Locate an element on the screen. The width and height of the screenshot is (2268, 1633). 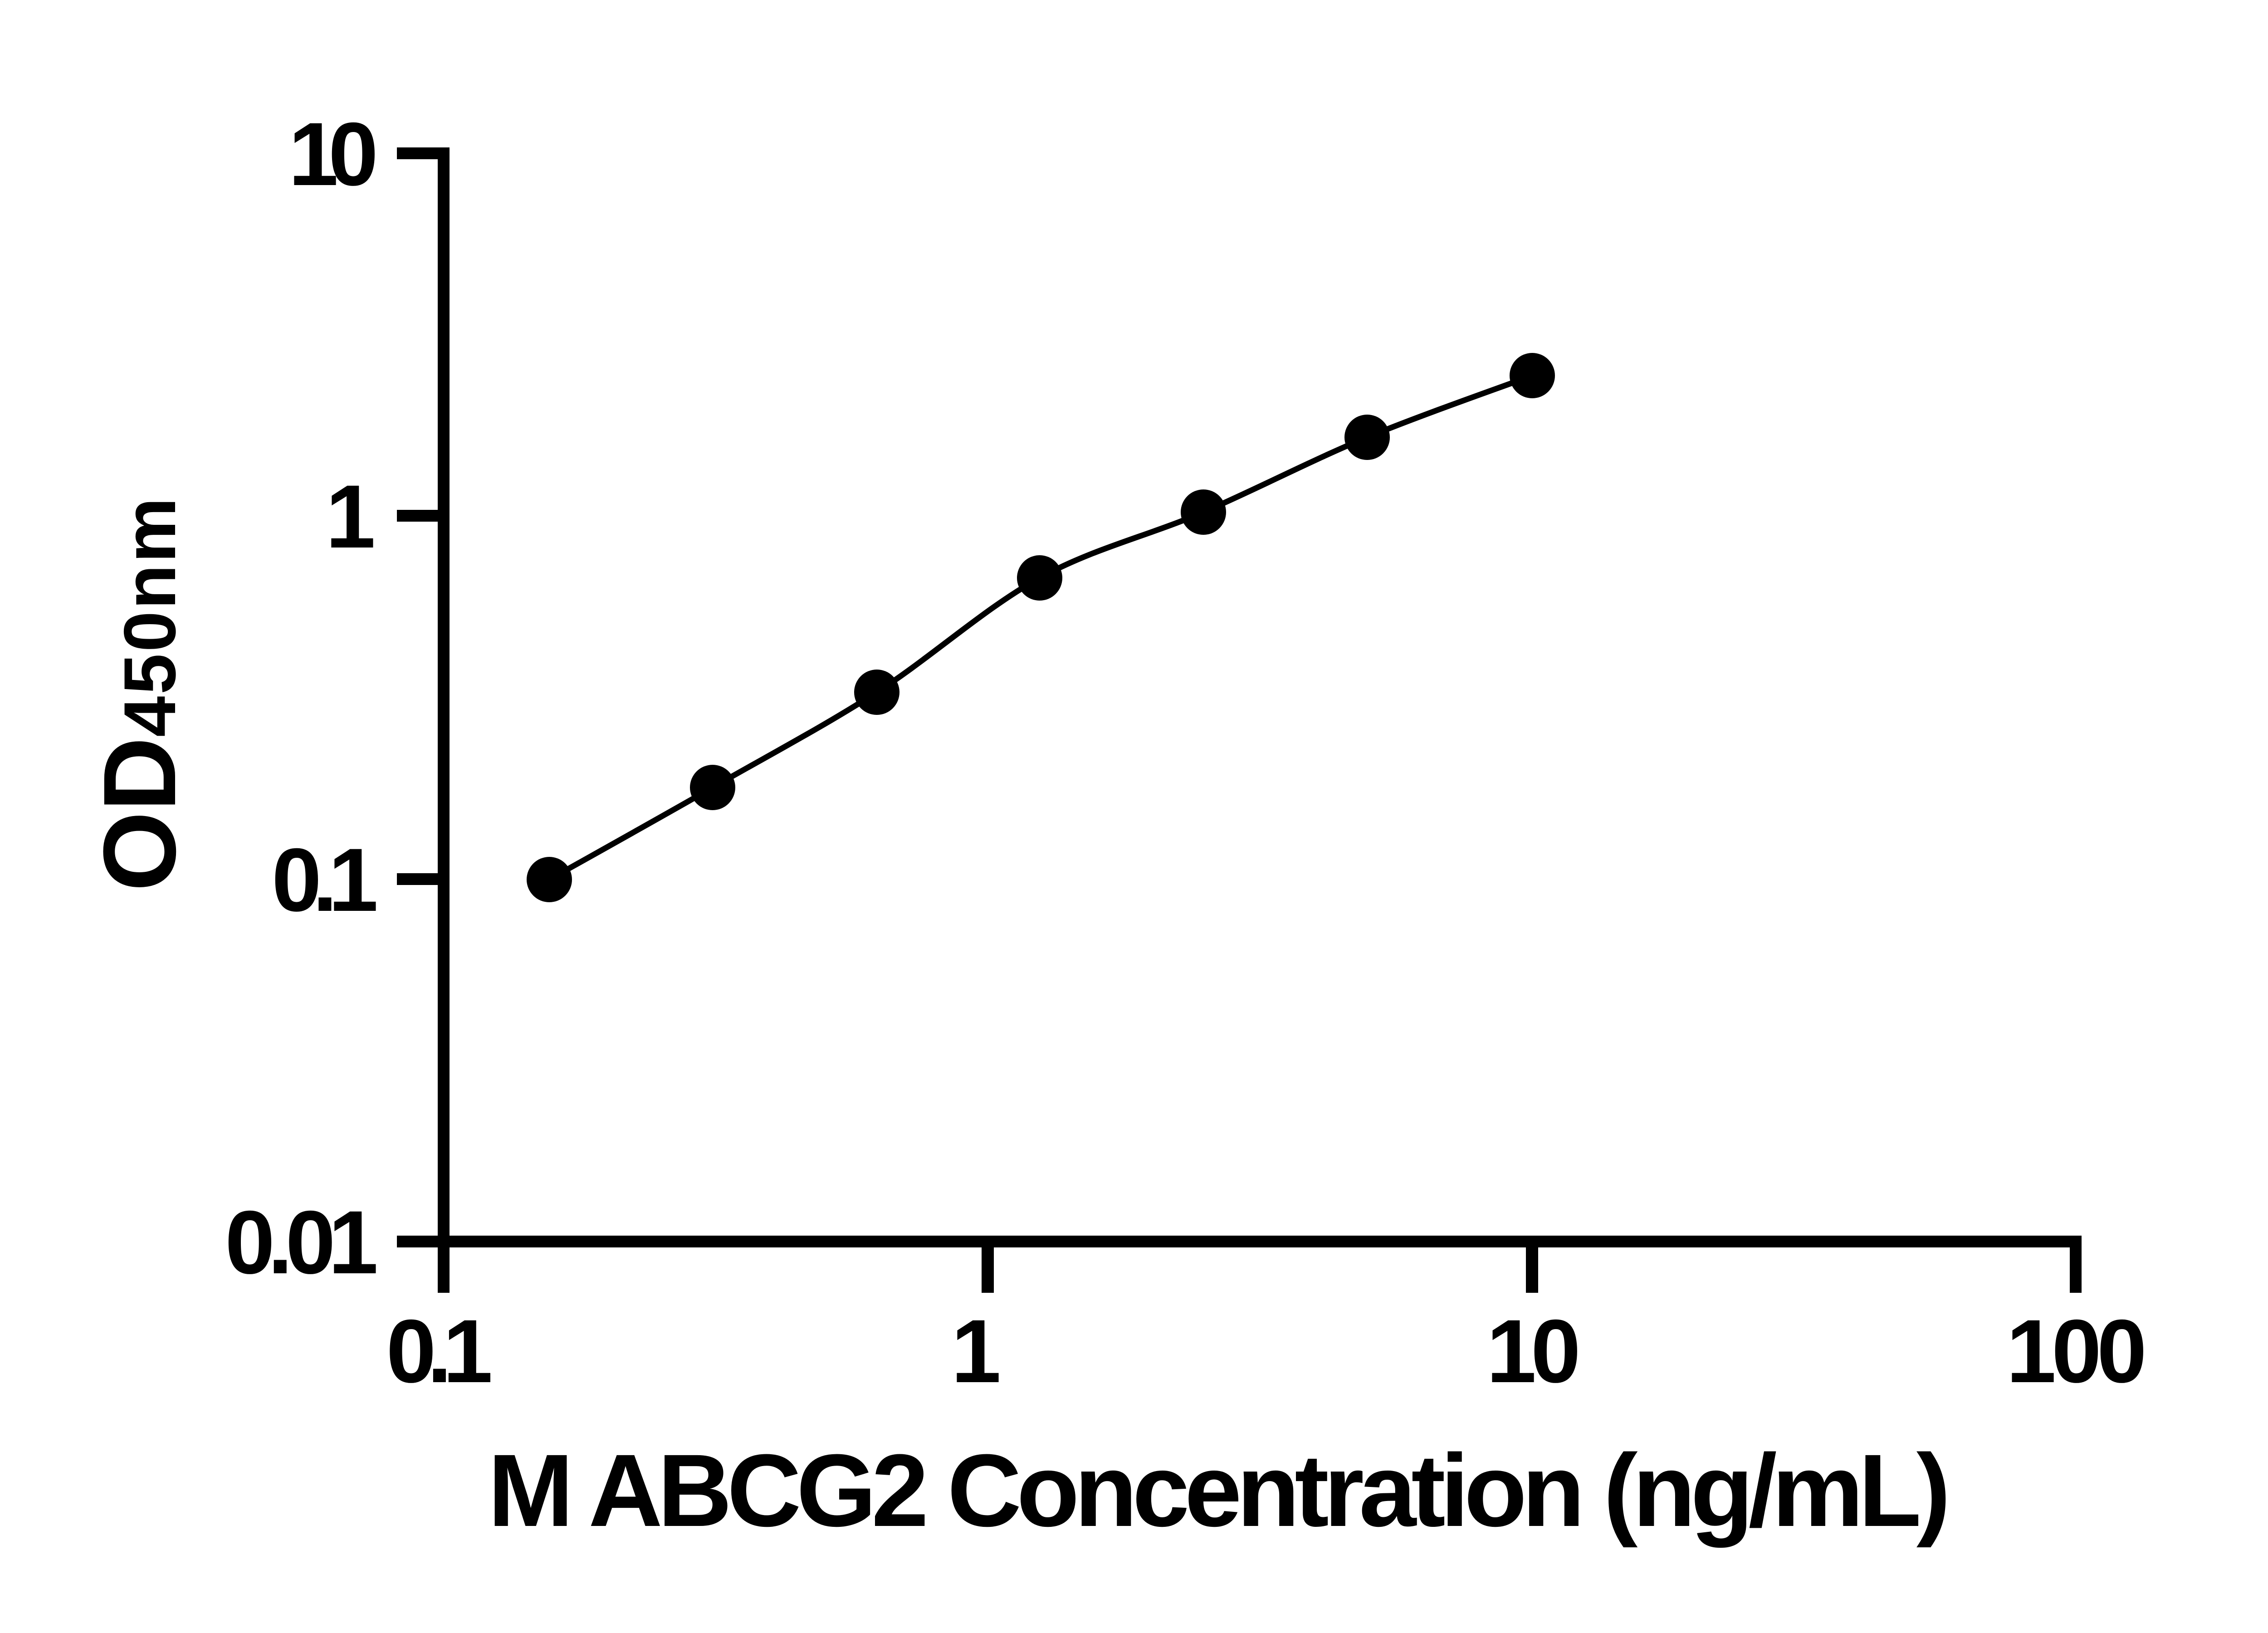
svg-text: OD450nm is located at coordinates (140, 695).